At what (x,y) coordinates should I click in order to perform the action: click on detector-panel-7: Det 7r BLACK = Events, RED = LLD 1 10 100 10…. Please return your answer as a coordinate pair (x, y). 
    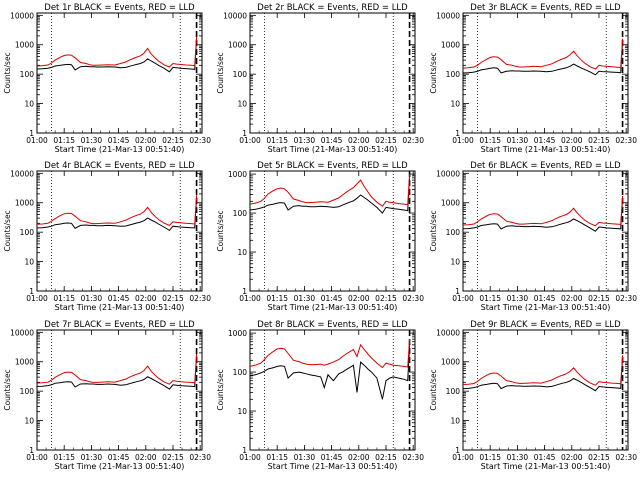
    Looking at the image, I should click on (107, 395).